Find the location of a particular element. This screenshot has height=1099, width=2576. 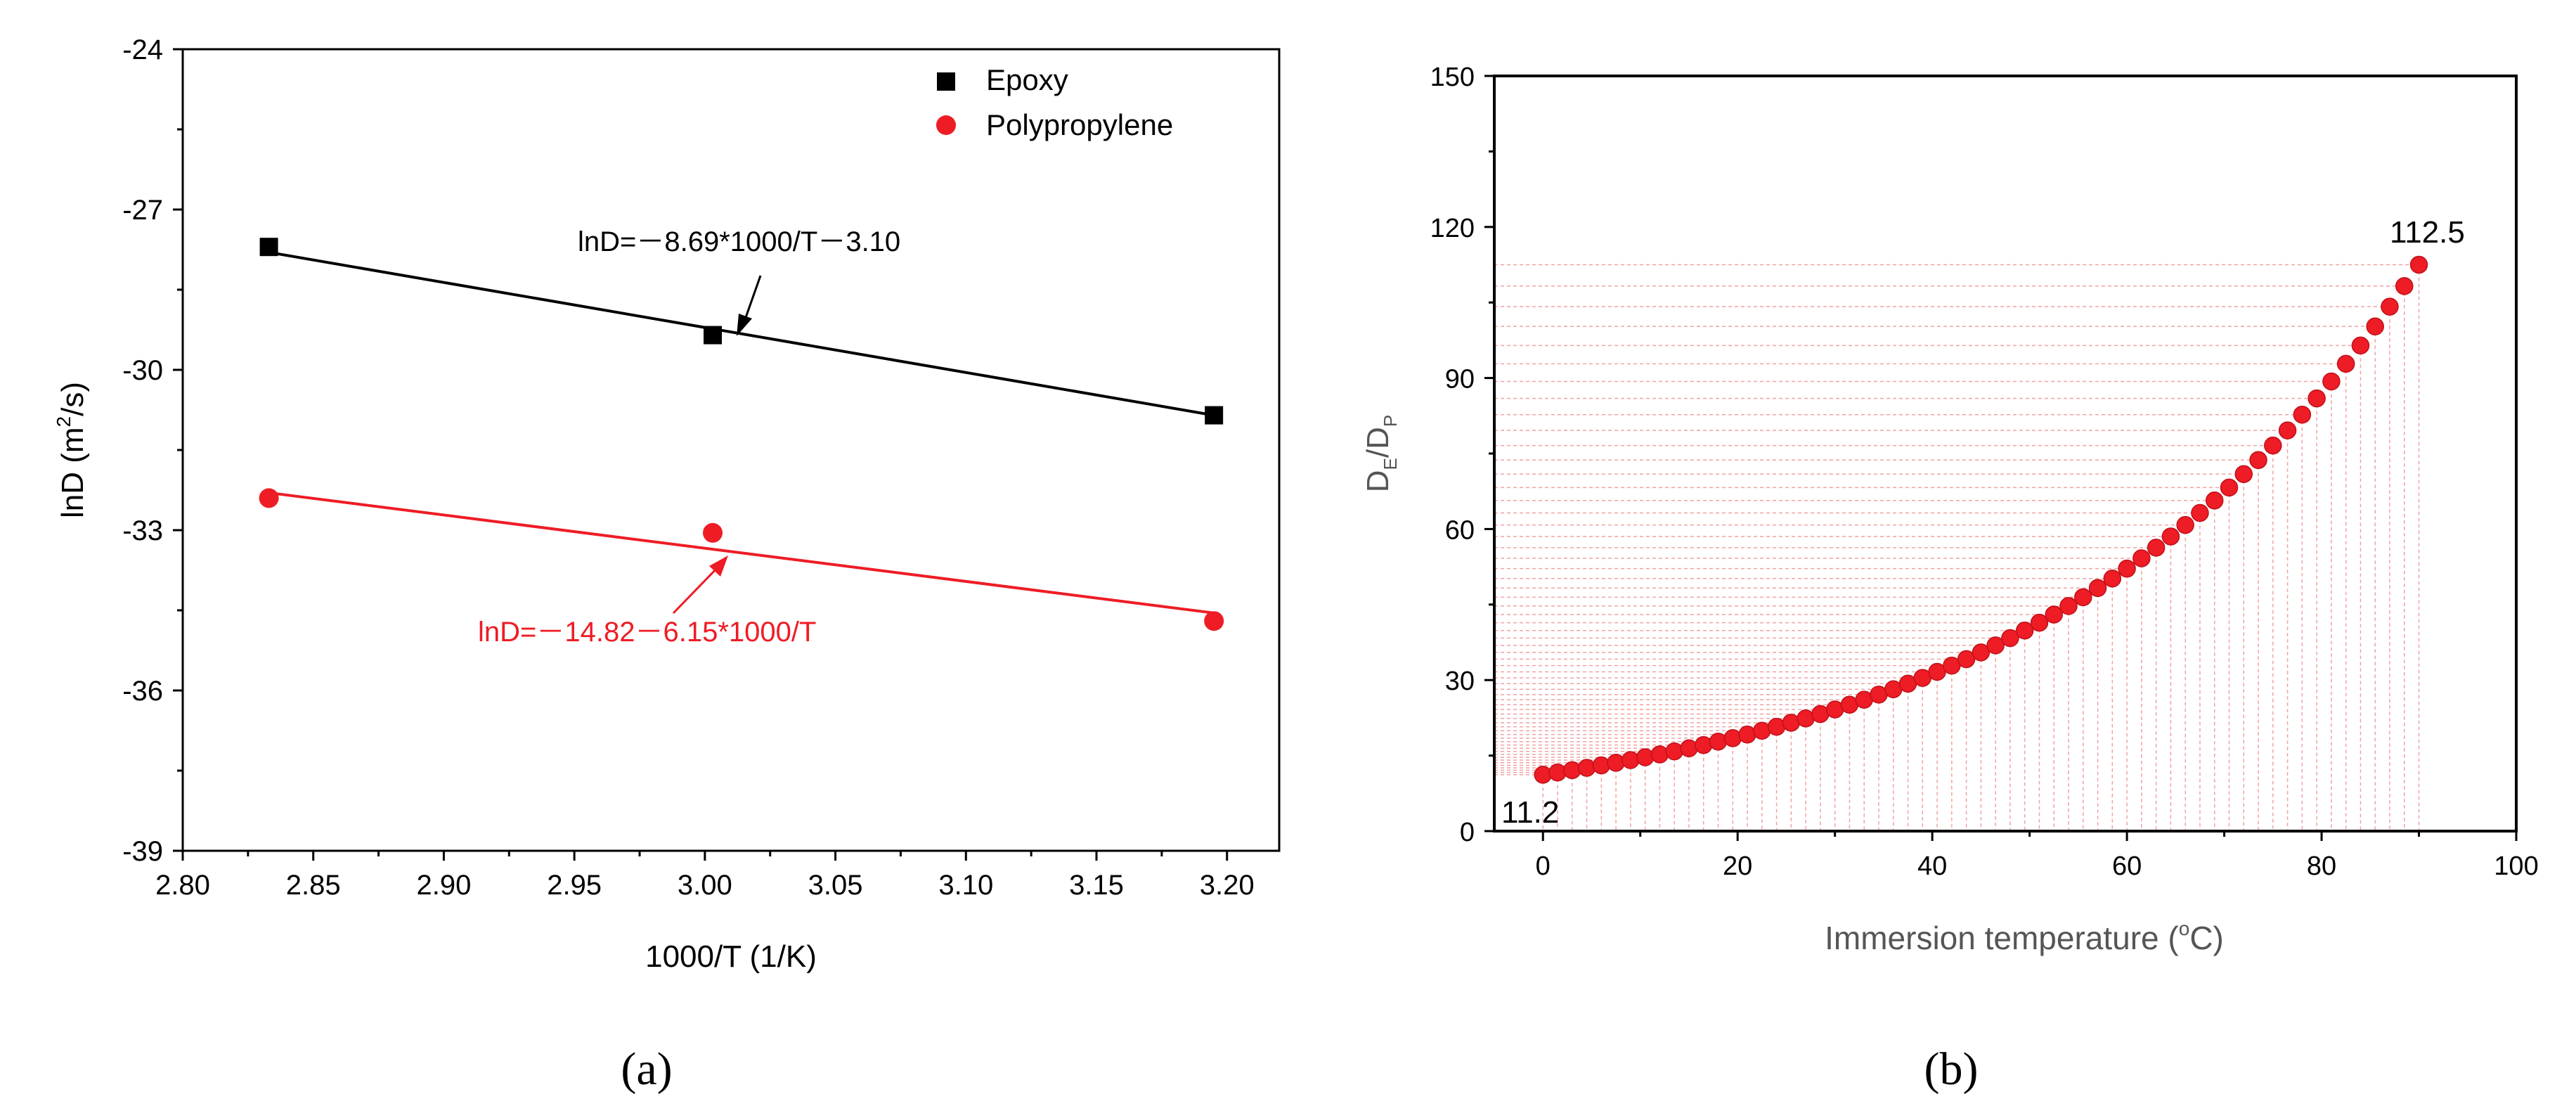

y-tick-label-a: -36 is located at coordinates (143, 691).